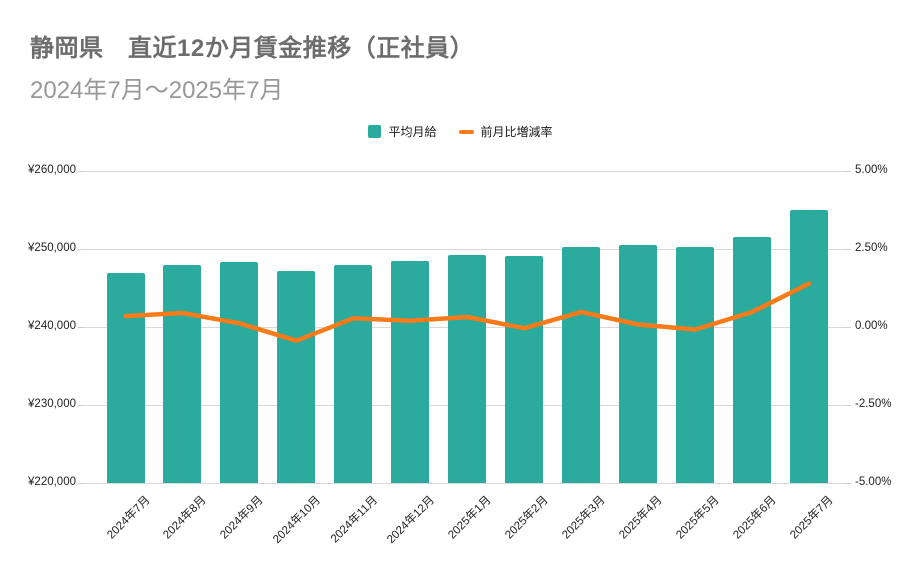 This screenshot has width=921, height=570. I want to click on legend-item: 平均月給, so click(402, 131).